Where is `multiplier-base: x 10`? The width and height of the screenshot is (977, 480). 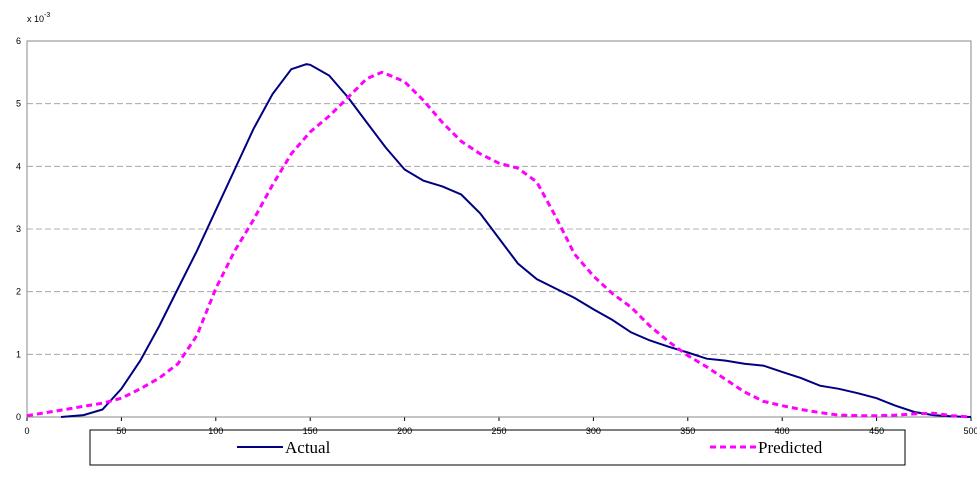 multiplier-base: x 10 is located at coordinates (35, 19).